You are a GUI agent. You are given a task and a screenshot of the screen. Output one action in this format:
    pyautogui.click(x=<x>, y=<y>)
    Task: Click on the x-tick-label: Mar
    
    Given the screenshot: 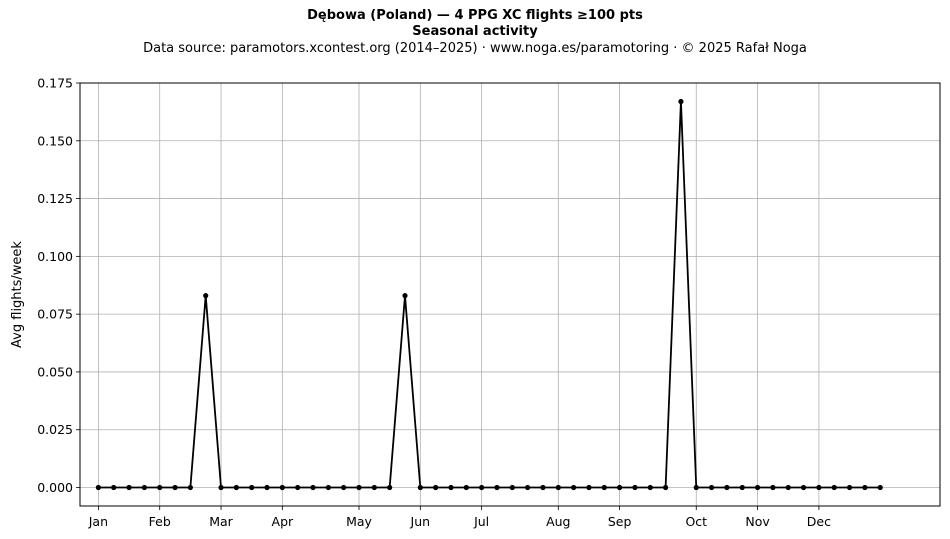 What is the action you would take?
    pyautogui.click(x=221, y=521)
    